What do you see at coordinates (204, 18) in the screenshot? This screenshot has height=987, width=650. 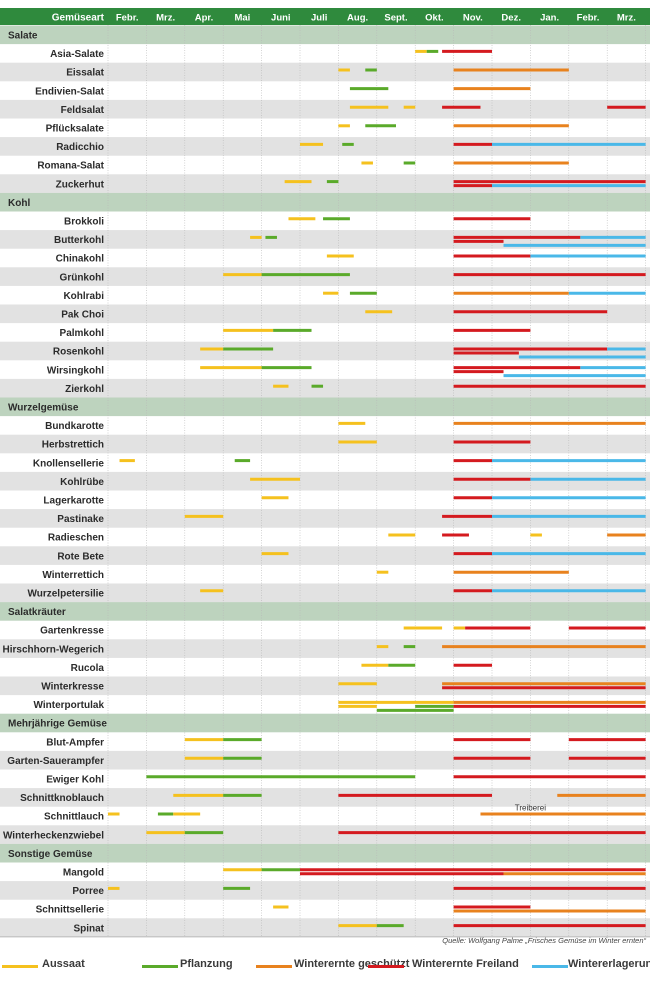 I see `month-label: Apr.` at bounding box center [204, 18].